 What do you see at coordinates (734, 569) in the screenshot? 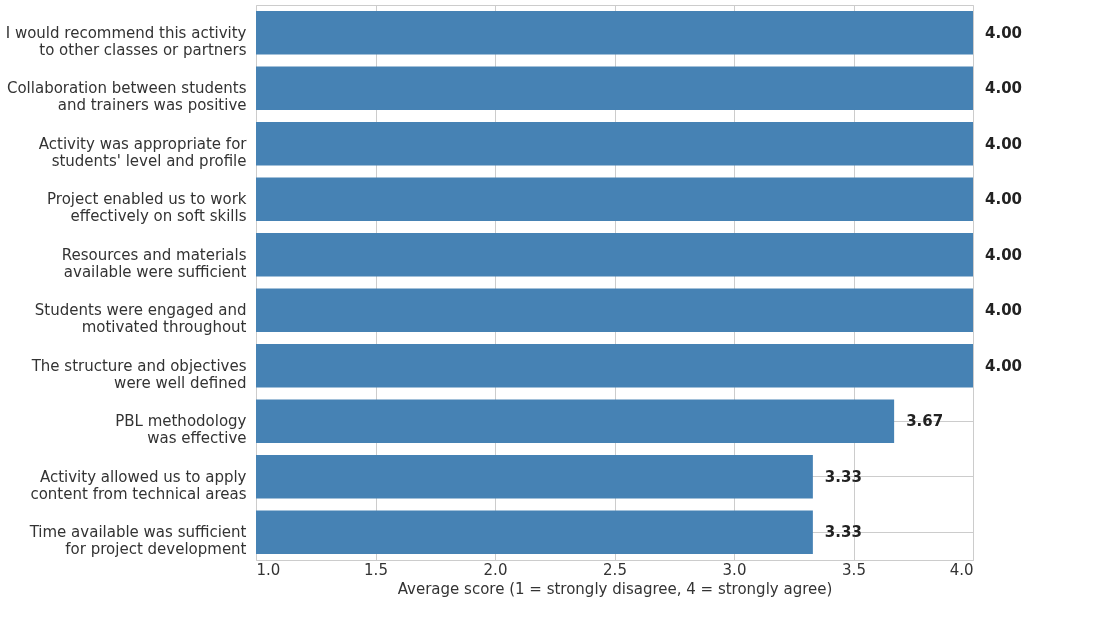
I see `x-tick-label: 3.0` at bounding box center [734, 569].